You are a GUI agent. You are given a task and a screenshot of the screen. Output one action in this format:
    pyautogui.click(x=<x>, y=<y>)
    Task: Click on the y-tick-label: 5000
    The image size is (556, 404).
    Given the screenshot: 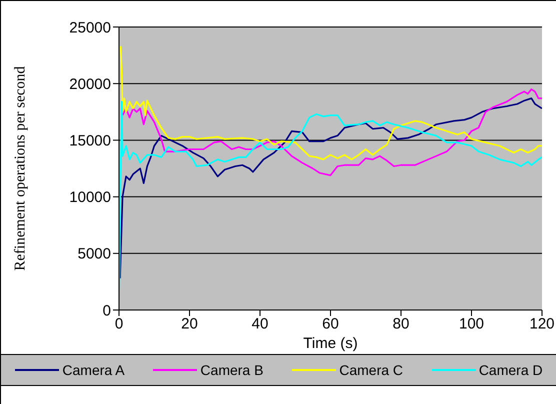 What is the action you would take?
    pyautogui.click(x=94, y=254)
    